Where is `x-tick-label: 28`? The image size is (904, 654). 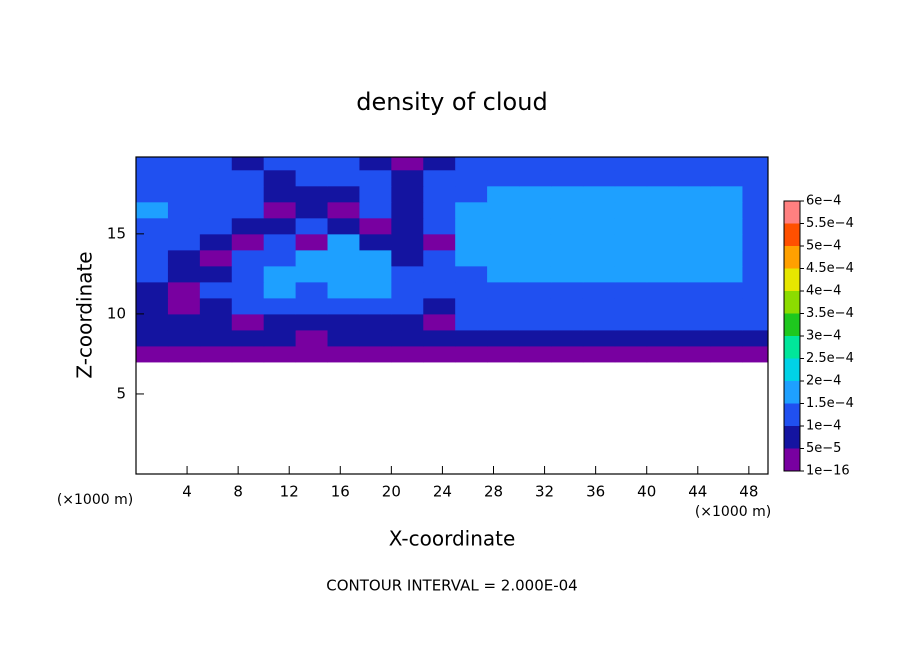
x-tick-label: 28 is located at coordinates (493, 492).